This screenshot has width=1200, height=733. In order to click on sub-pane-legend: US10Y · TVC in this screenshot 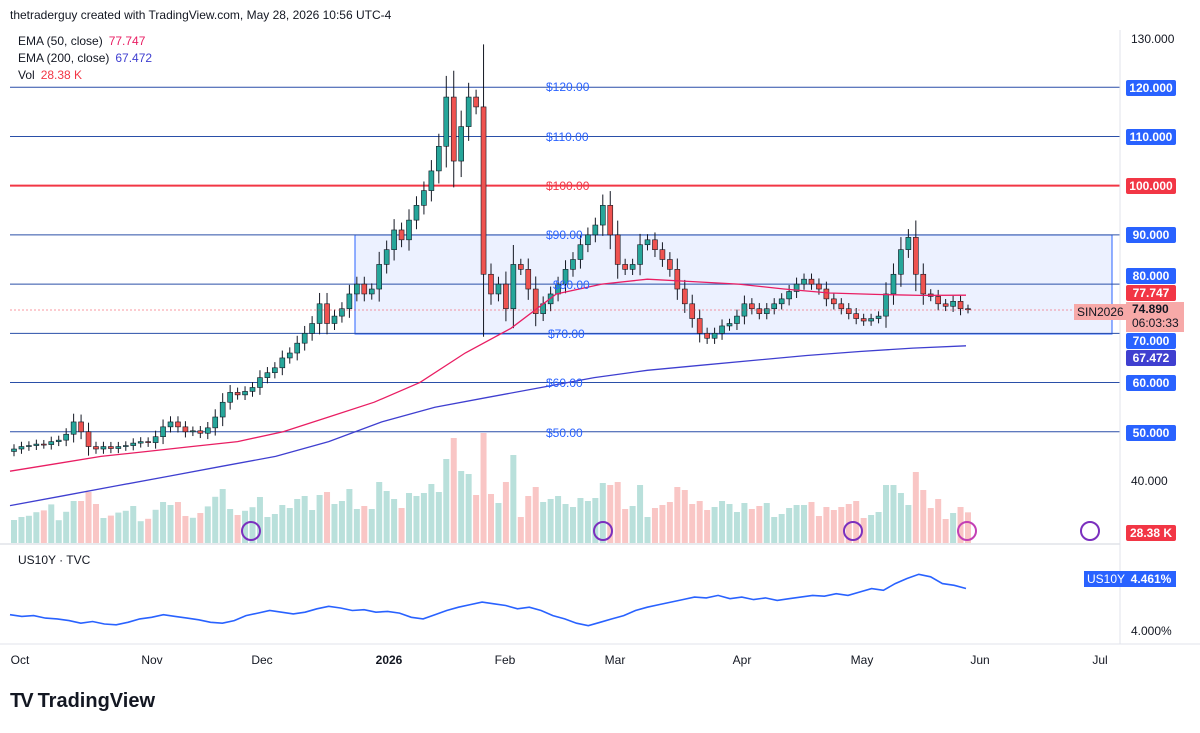, I will do `click(54, 560)`.